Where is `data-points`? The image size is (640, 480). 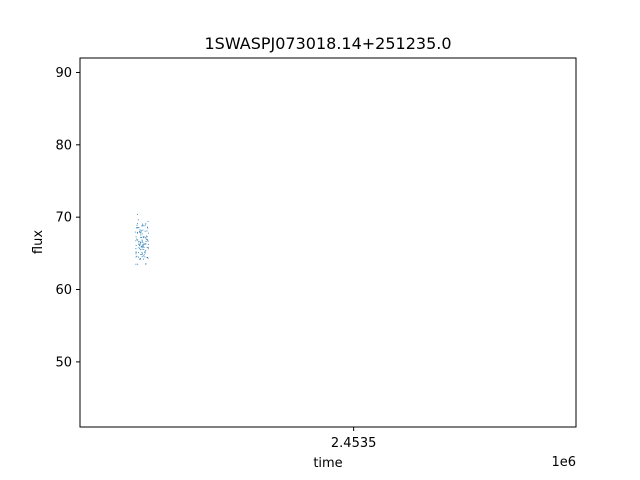
data-points is located at coordinates (142, 239).